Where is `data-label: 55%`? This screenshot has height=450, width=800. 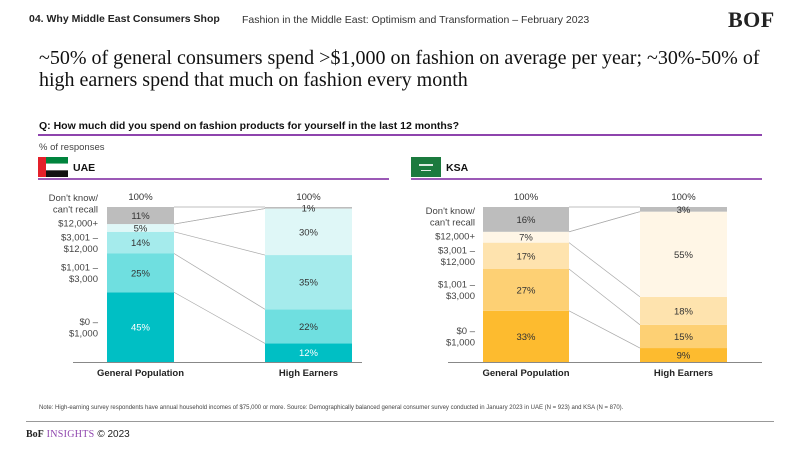
data-label: 55% is located at coordinates (684, 255).